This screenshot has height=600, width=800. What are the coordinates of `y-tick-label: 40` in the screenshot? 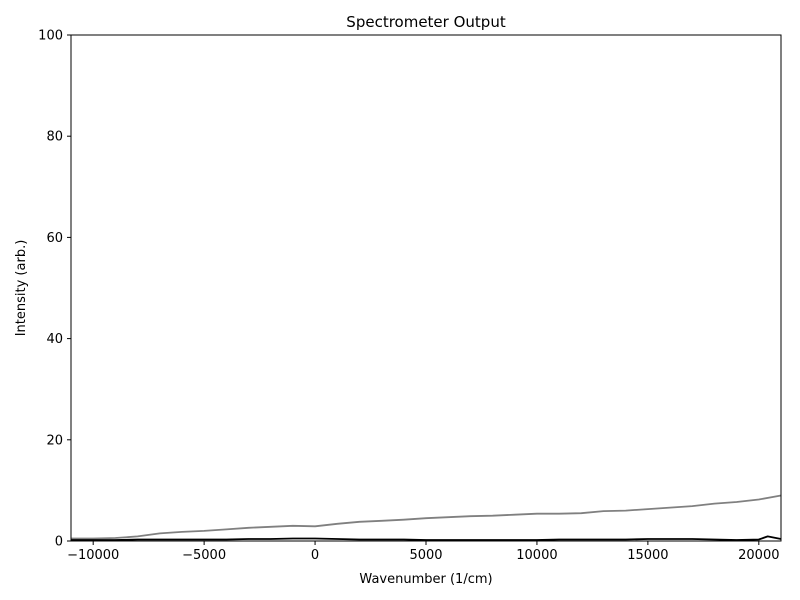 It's located at (54, 339).